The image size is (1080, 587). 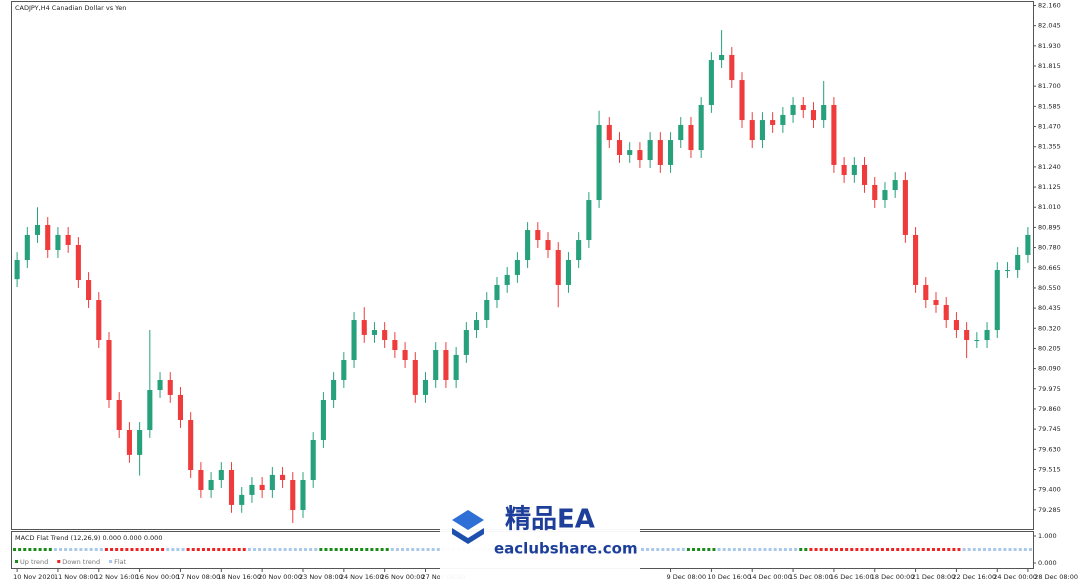 I want to click on y-tick-label: 80.895, so click(x=1049, y=227).